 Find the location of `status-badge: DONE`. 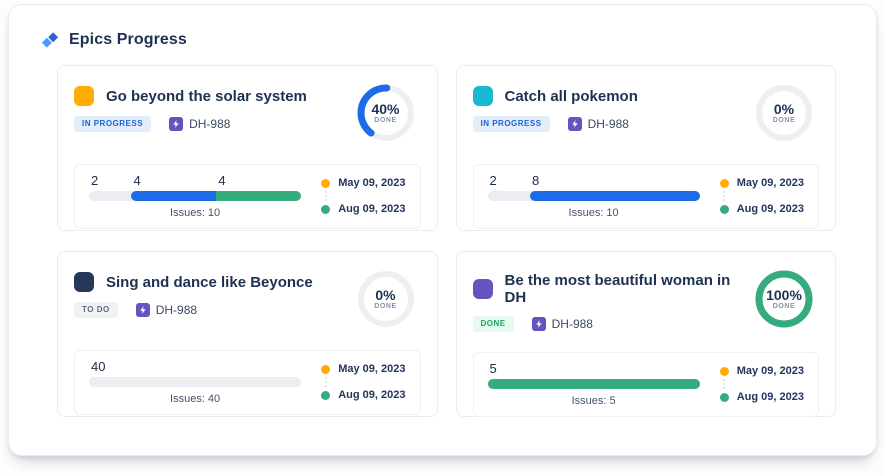

status-badge: DONE is located at coordinates (493, 324).